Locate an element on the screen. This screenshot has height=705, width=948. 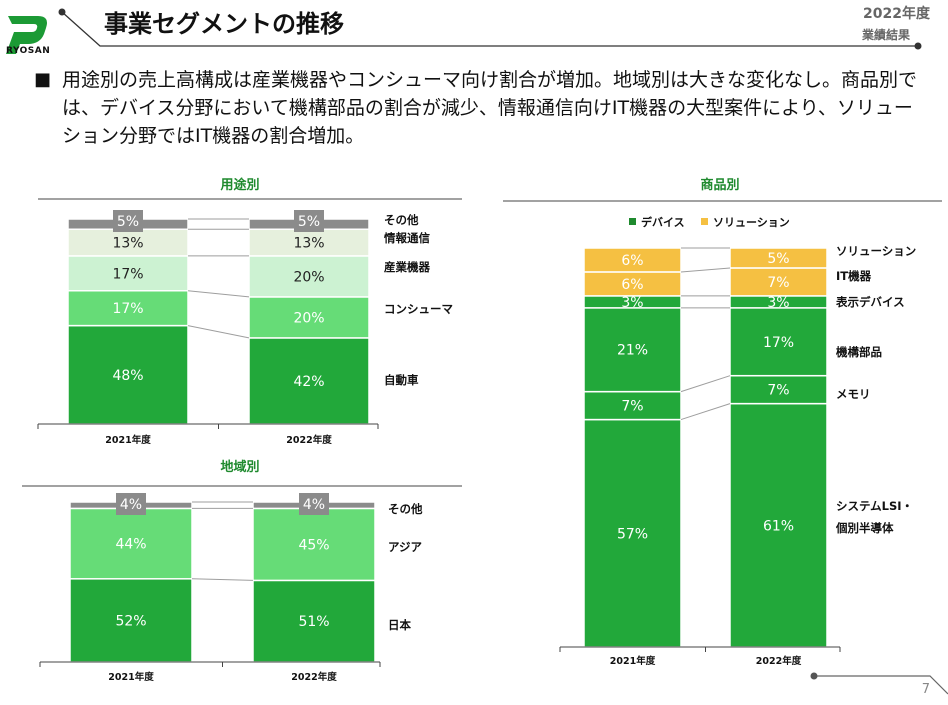
value-label-usage-s0-c1: 42% is located at coordinates (308, 382).